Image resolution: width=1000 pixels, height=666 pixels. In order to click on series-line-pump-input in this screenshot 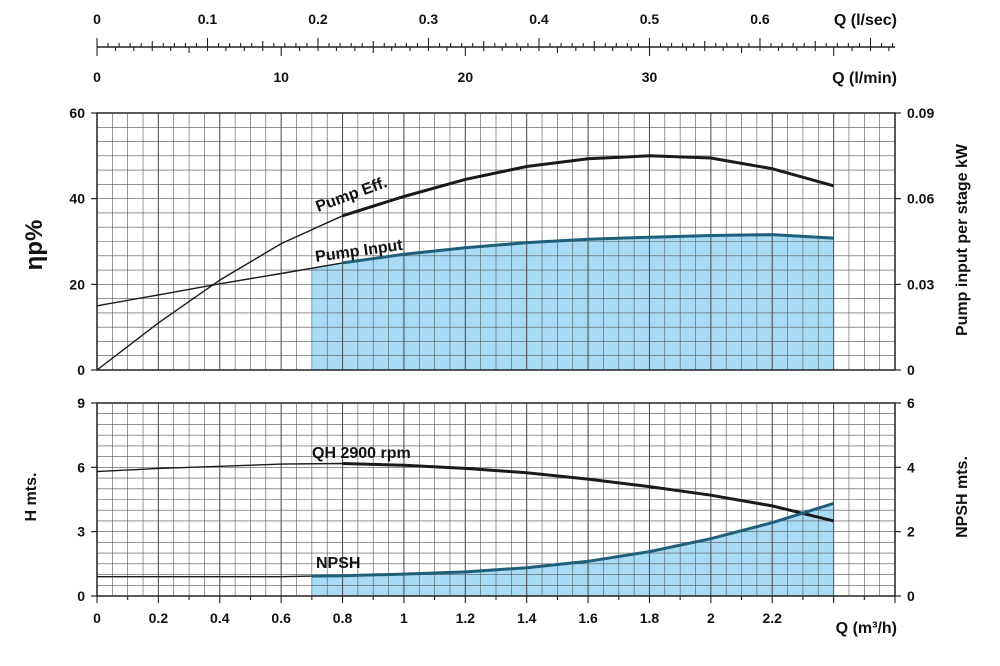, I will do `click(588, 249)`.